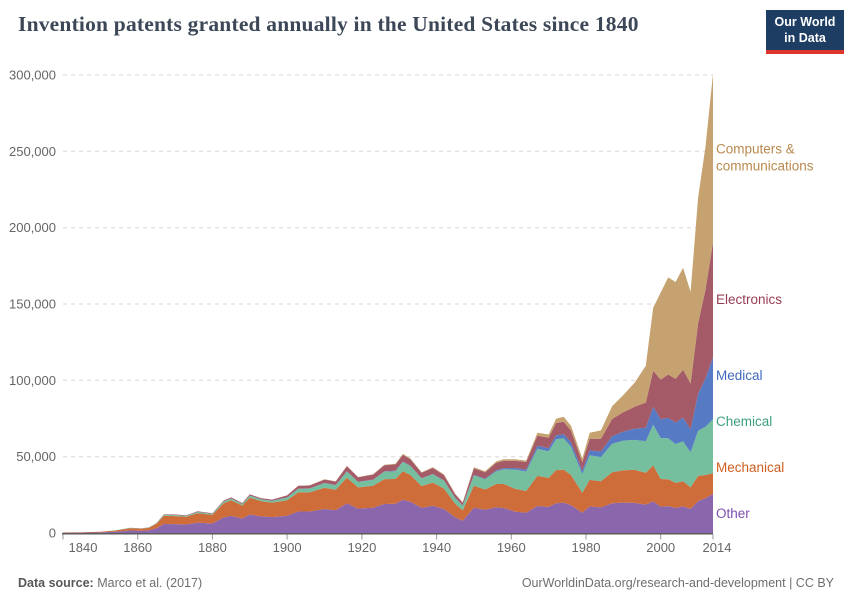  I want to click on y-axis-tick-label: 0, so click(52, 533).